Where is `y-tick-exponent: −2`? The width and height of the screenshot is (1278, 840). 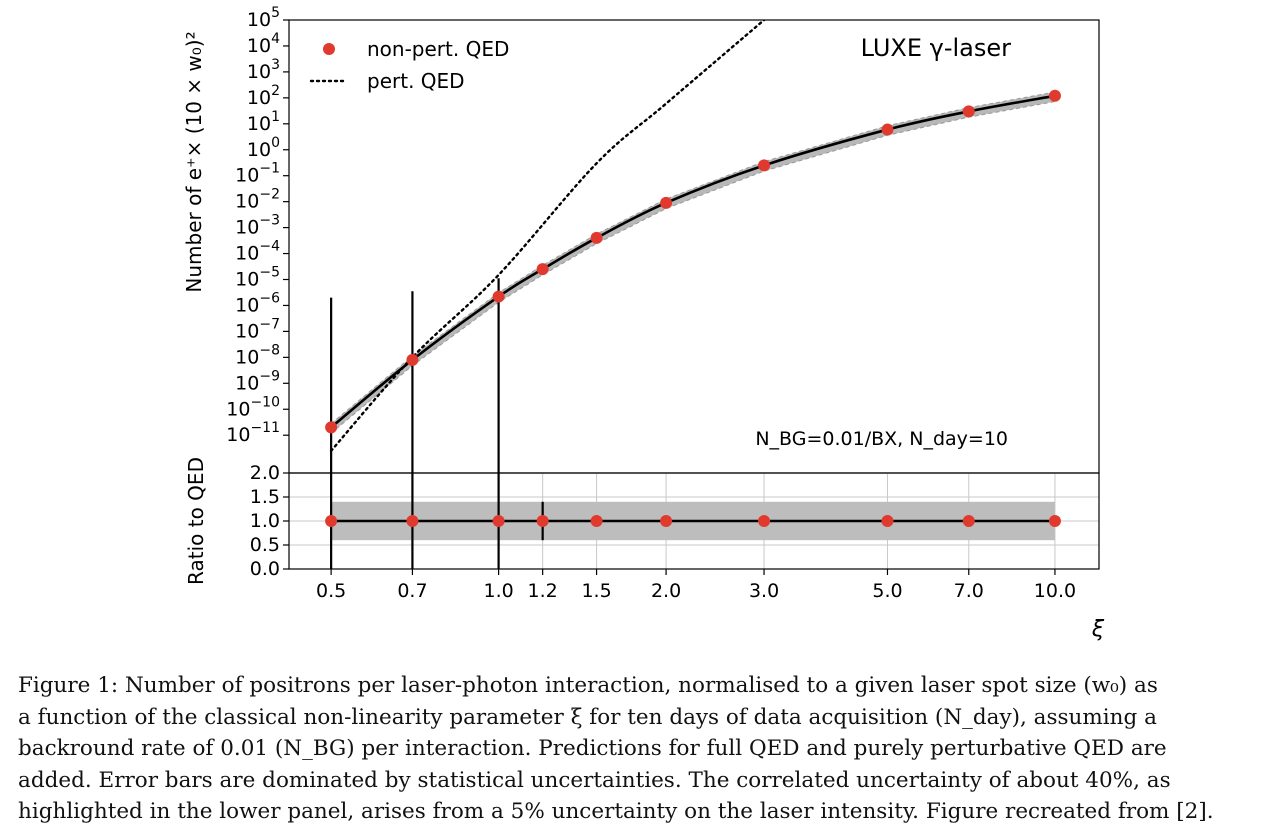 y-tick-exponent: −2 is located at coordinates (269, 195).